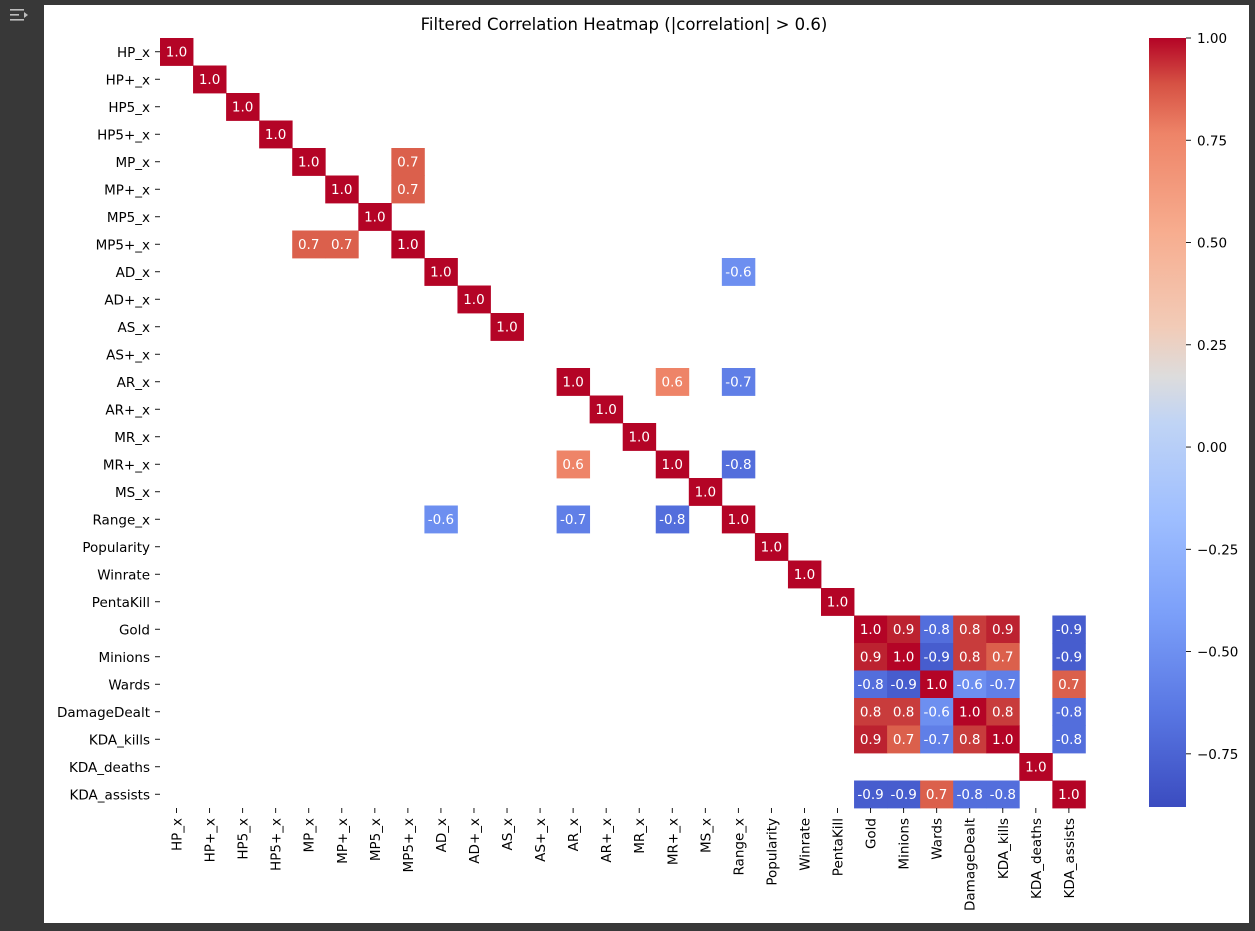  Describe the element at coordinates (128, 355) in the screenshot. I see `y-tick-label: AS+_x` at that location.